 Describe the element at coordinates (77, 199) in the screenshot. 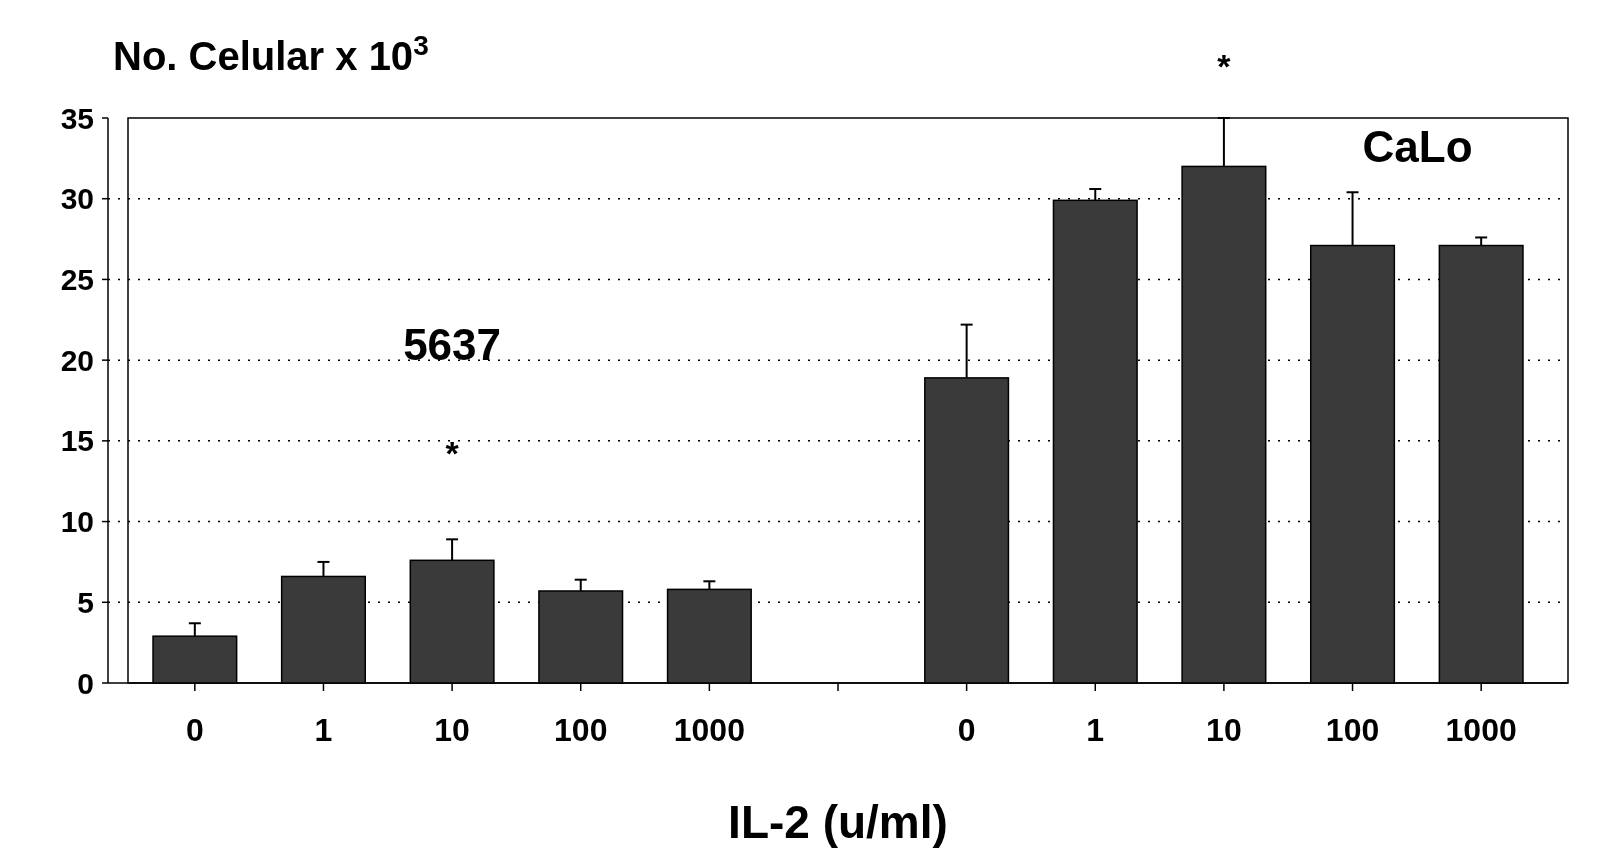

I see `y-tick-label: 30` at that location.